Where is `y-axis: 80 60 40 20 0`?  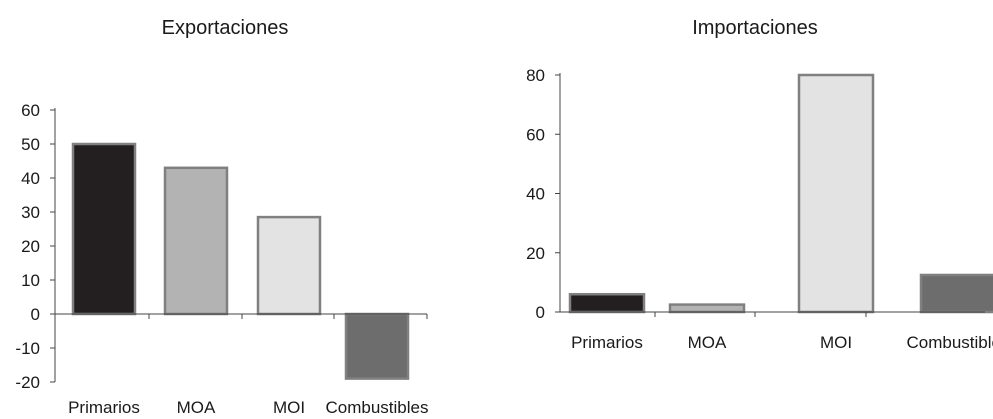
y-axis: 80 60 40 20 0 is located at coordinates (543, 194).